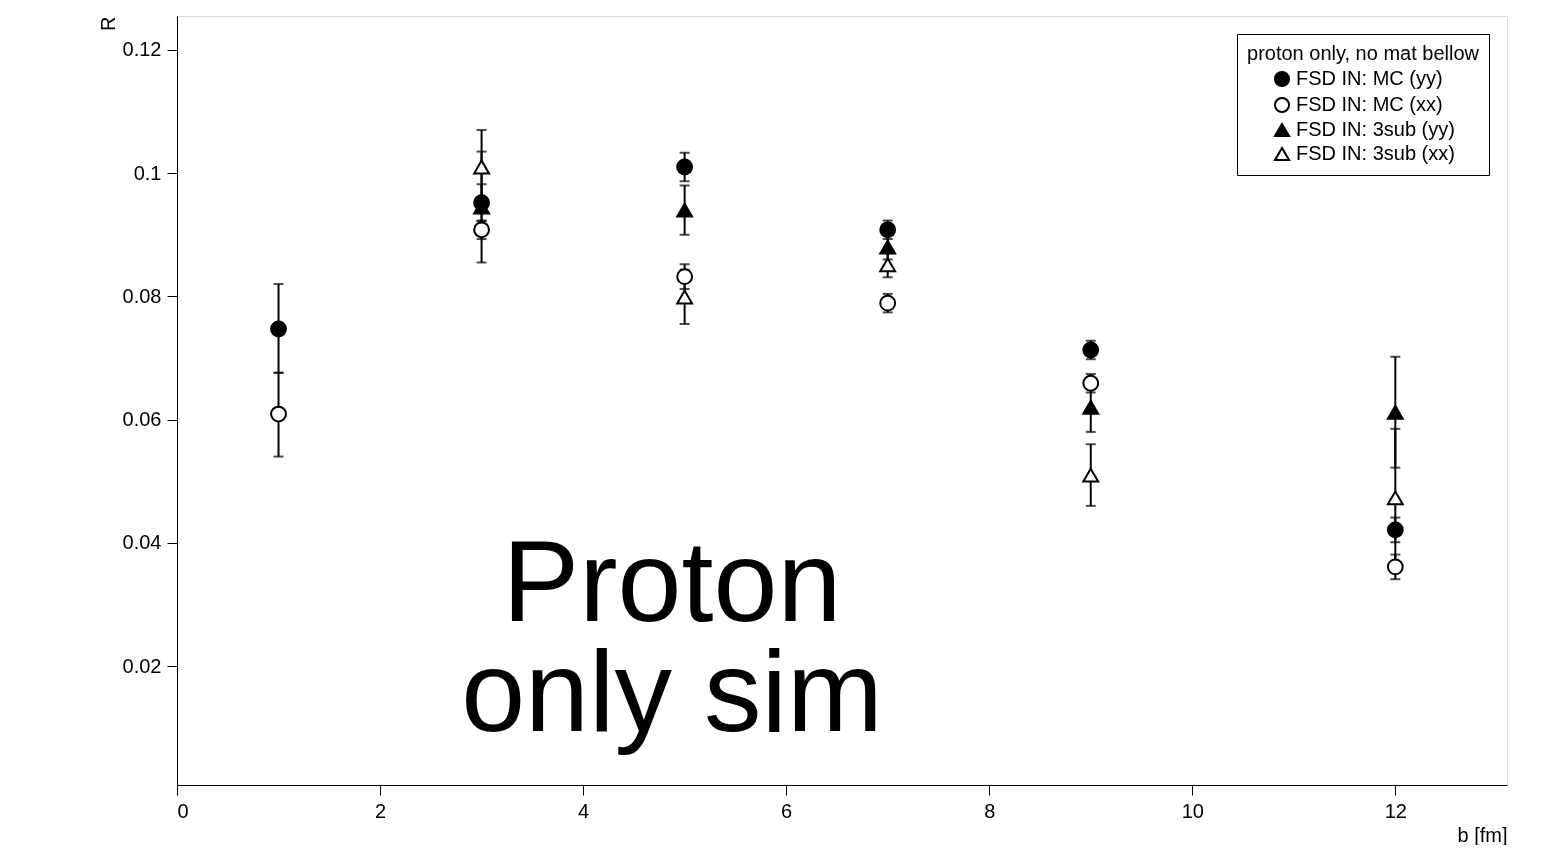  What do you see at coordinates (1375, 153) in the screenshot?
I see `legend-label: FSD IN: 3sub (xx)` at bounding box center [1375, 153].